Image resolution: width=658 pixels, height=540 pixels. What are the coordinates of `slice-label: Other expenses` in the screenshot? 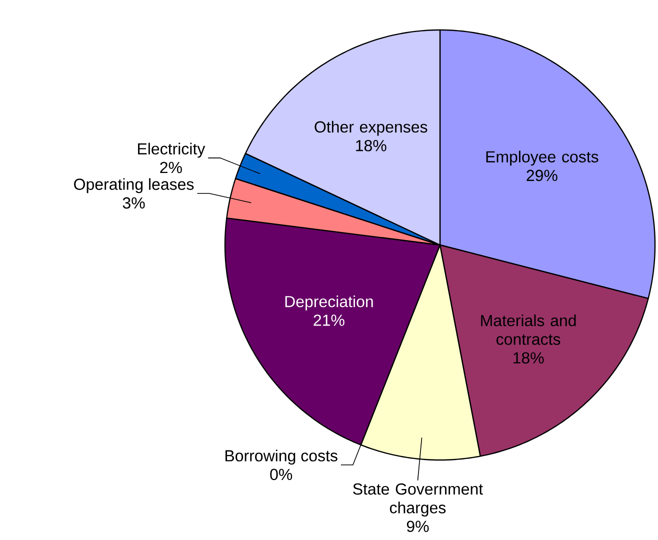 It's located at (371, 128).